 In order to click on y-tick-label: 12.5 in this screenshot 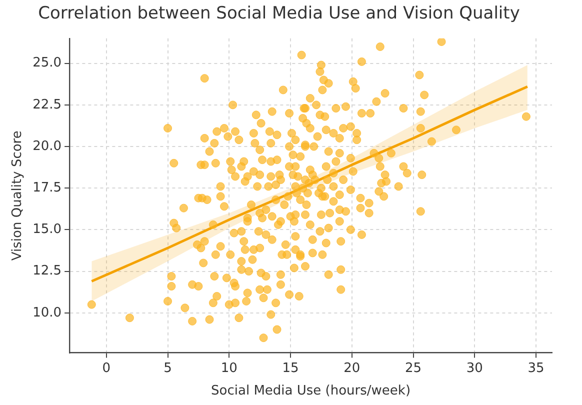, I will do `click(47, 271)`.